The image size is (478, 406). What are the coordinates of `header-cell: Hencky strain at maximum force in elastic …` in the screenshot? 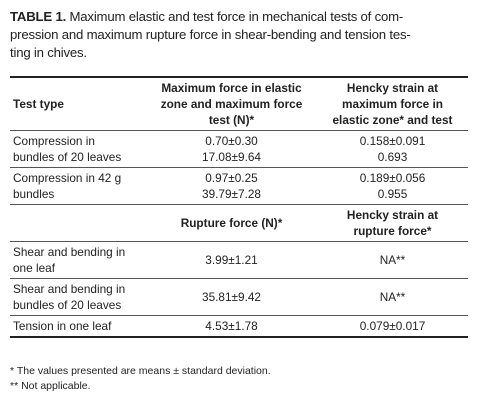 It's located at (392, 103).